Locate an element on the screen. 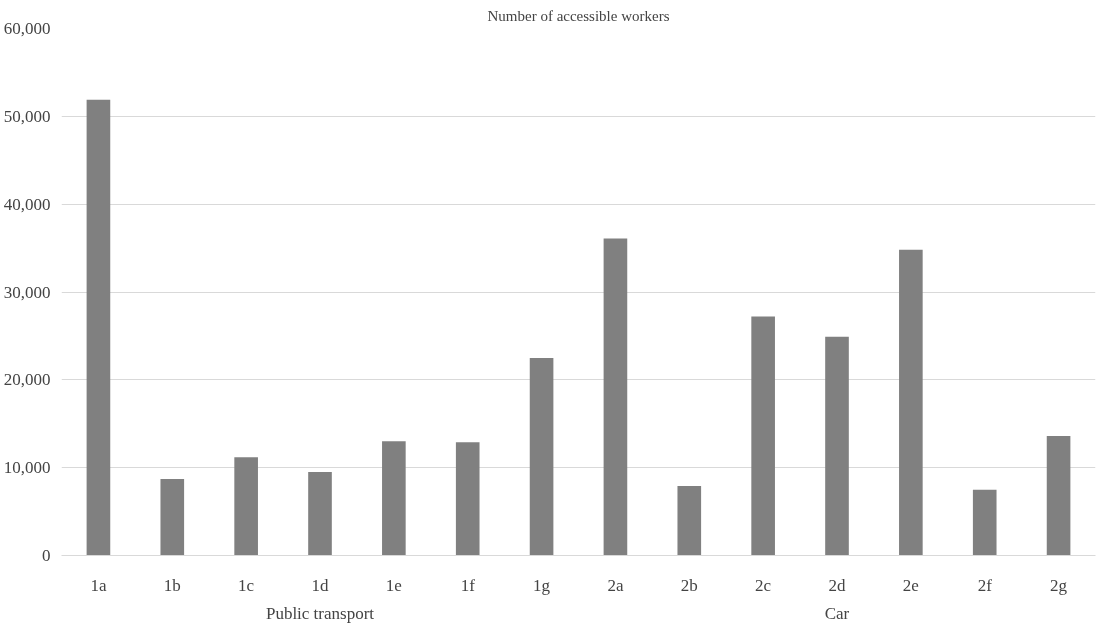 The image size is (1115, 631). x-tick-label: 1a is located at coordinates (98, 585).